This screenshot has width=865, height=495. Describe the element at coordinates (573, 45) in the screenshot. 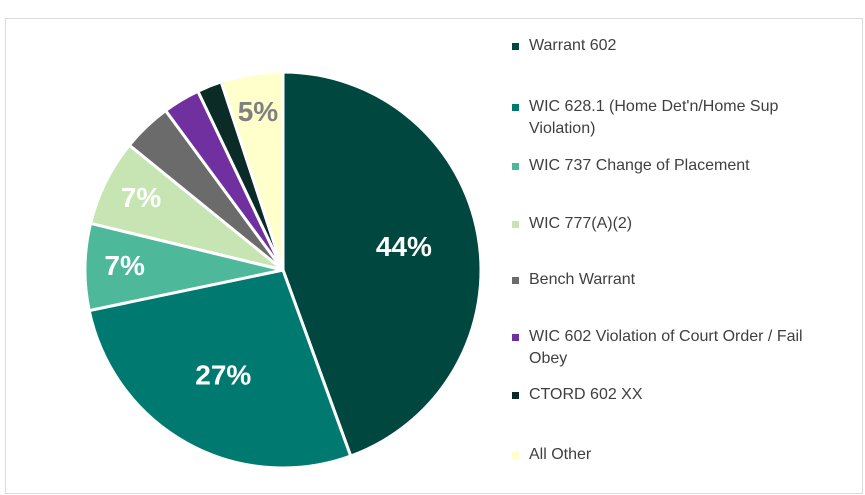

I see `legend-label: Warrant 602` at that location.